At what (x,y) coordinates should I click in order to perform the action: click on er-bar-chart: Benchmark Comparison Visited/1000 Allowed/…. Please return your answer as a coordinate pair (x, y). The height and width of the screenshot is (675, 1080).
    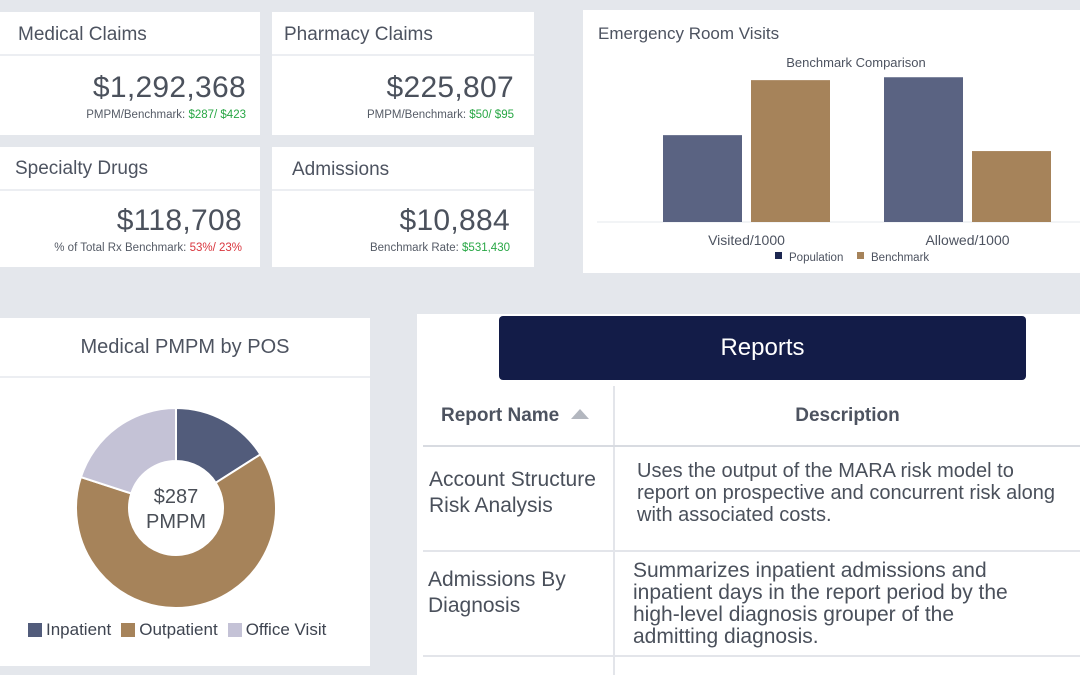
    Looking at the image, I should click on (838, 159).